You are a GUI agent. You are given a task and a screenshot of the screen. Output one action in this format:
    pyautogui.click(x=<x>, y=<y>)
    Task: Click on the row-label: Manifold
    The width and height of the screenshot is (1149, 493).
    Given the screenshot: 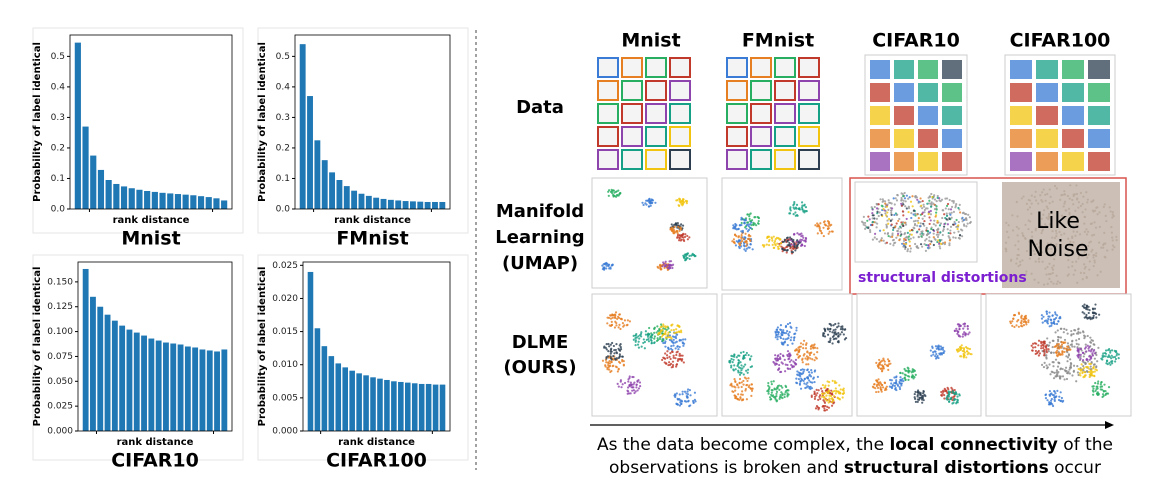 What is the action you would take?
    pyautogui.click(x=540, y=211)
    